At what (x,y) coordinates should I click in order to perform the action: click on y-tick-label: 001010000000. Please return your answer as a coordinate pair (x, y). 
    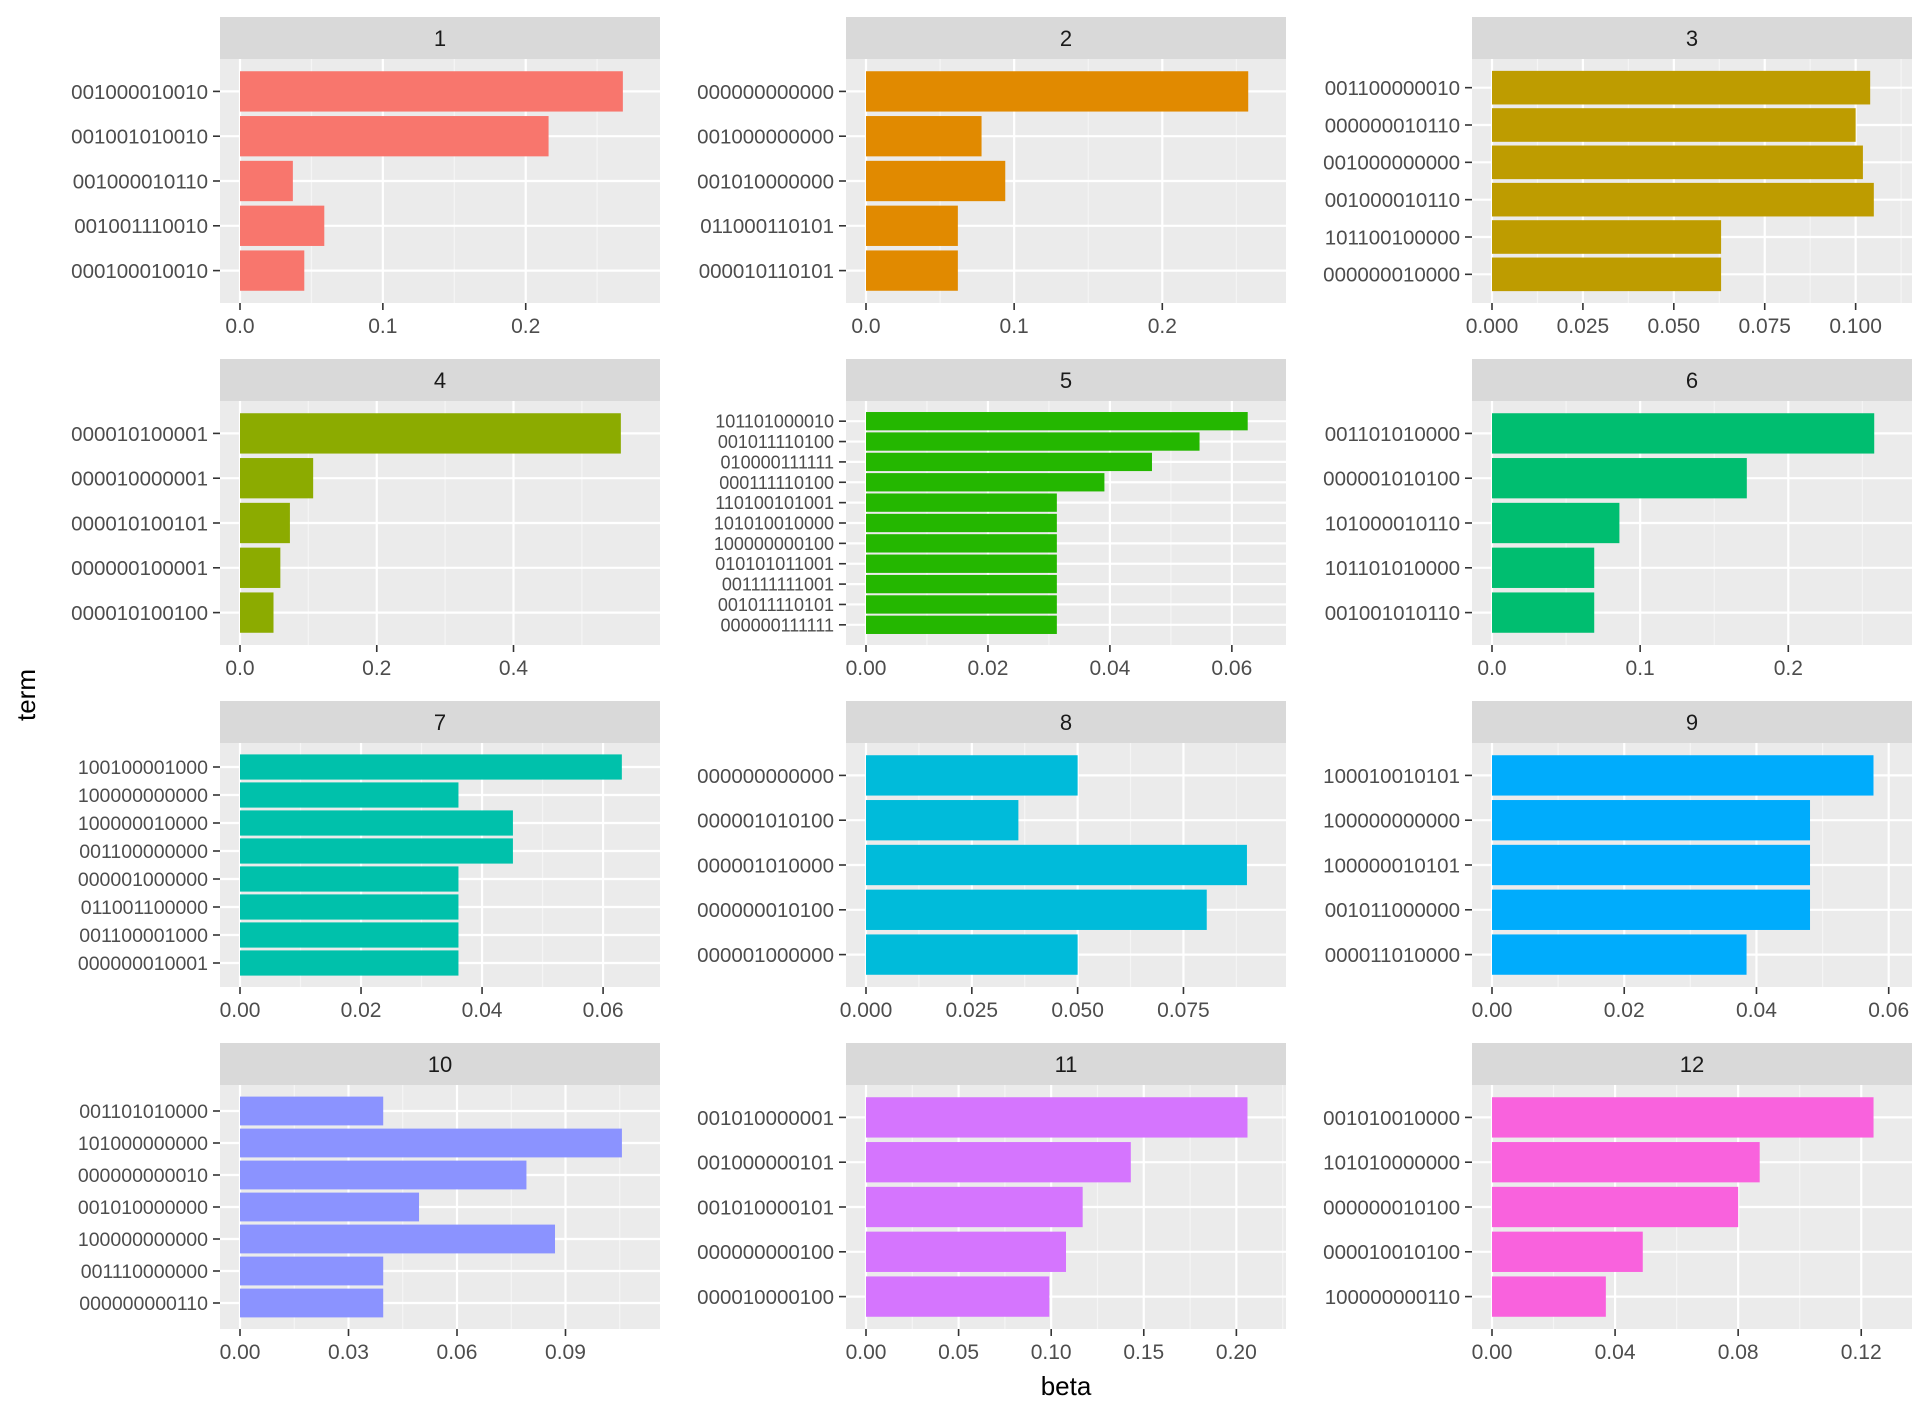
    Looking at the image, I should click on (143, 1208).